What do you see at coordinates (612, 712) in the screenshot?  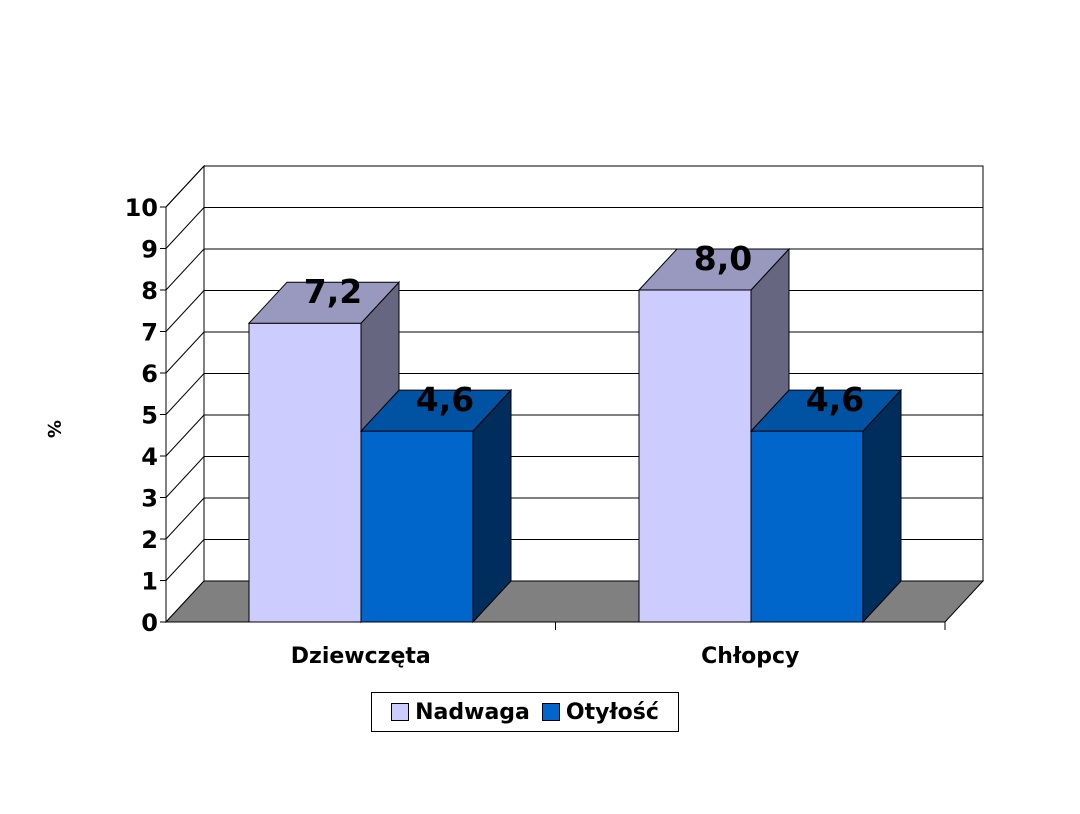 I see `legend-label-otylosc: Otyłość` at bounding box center [612, 712].